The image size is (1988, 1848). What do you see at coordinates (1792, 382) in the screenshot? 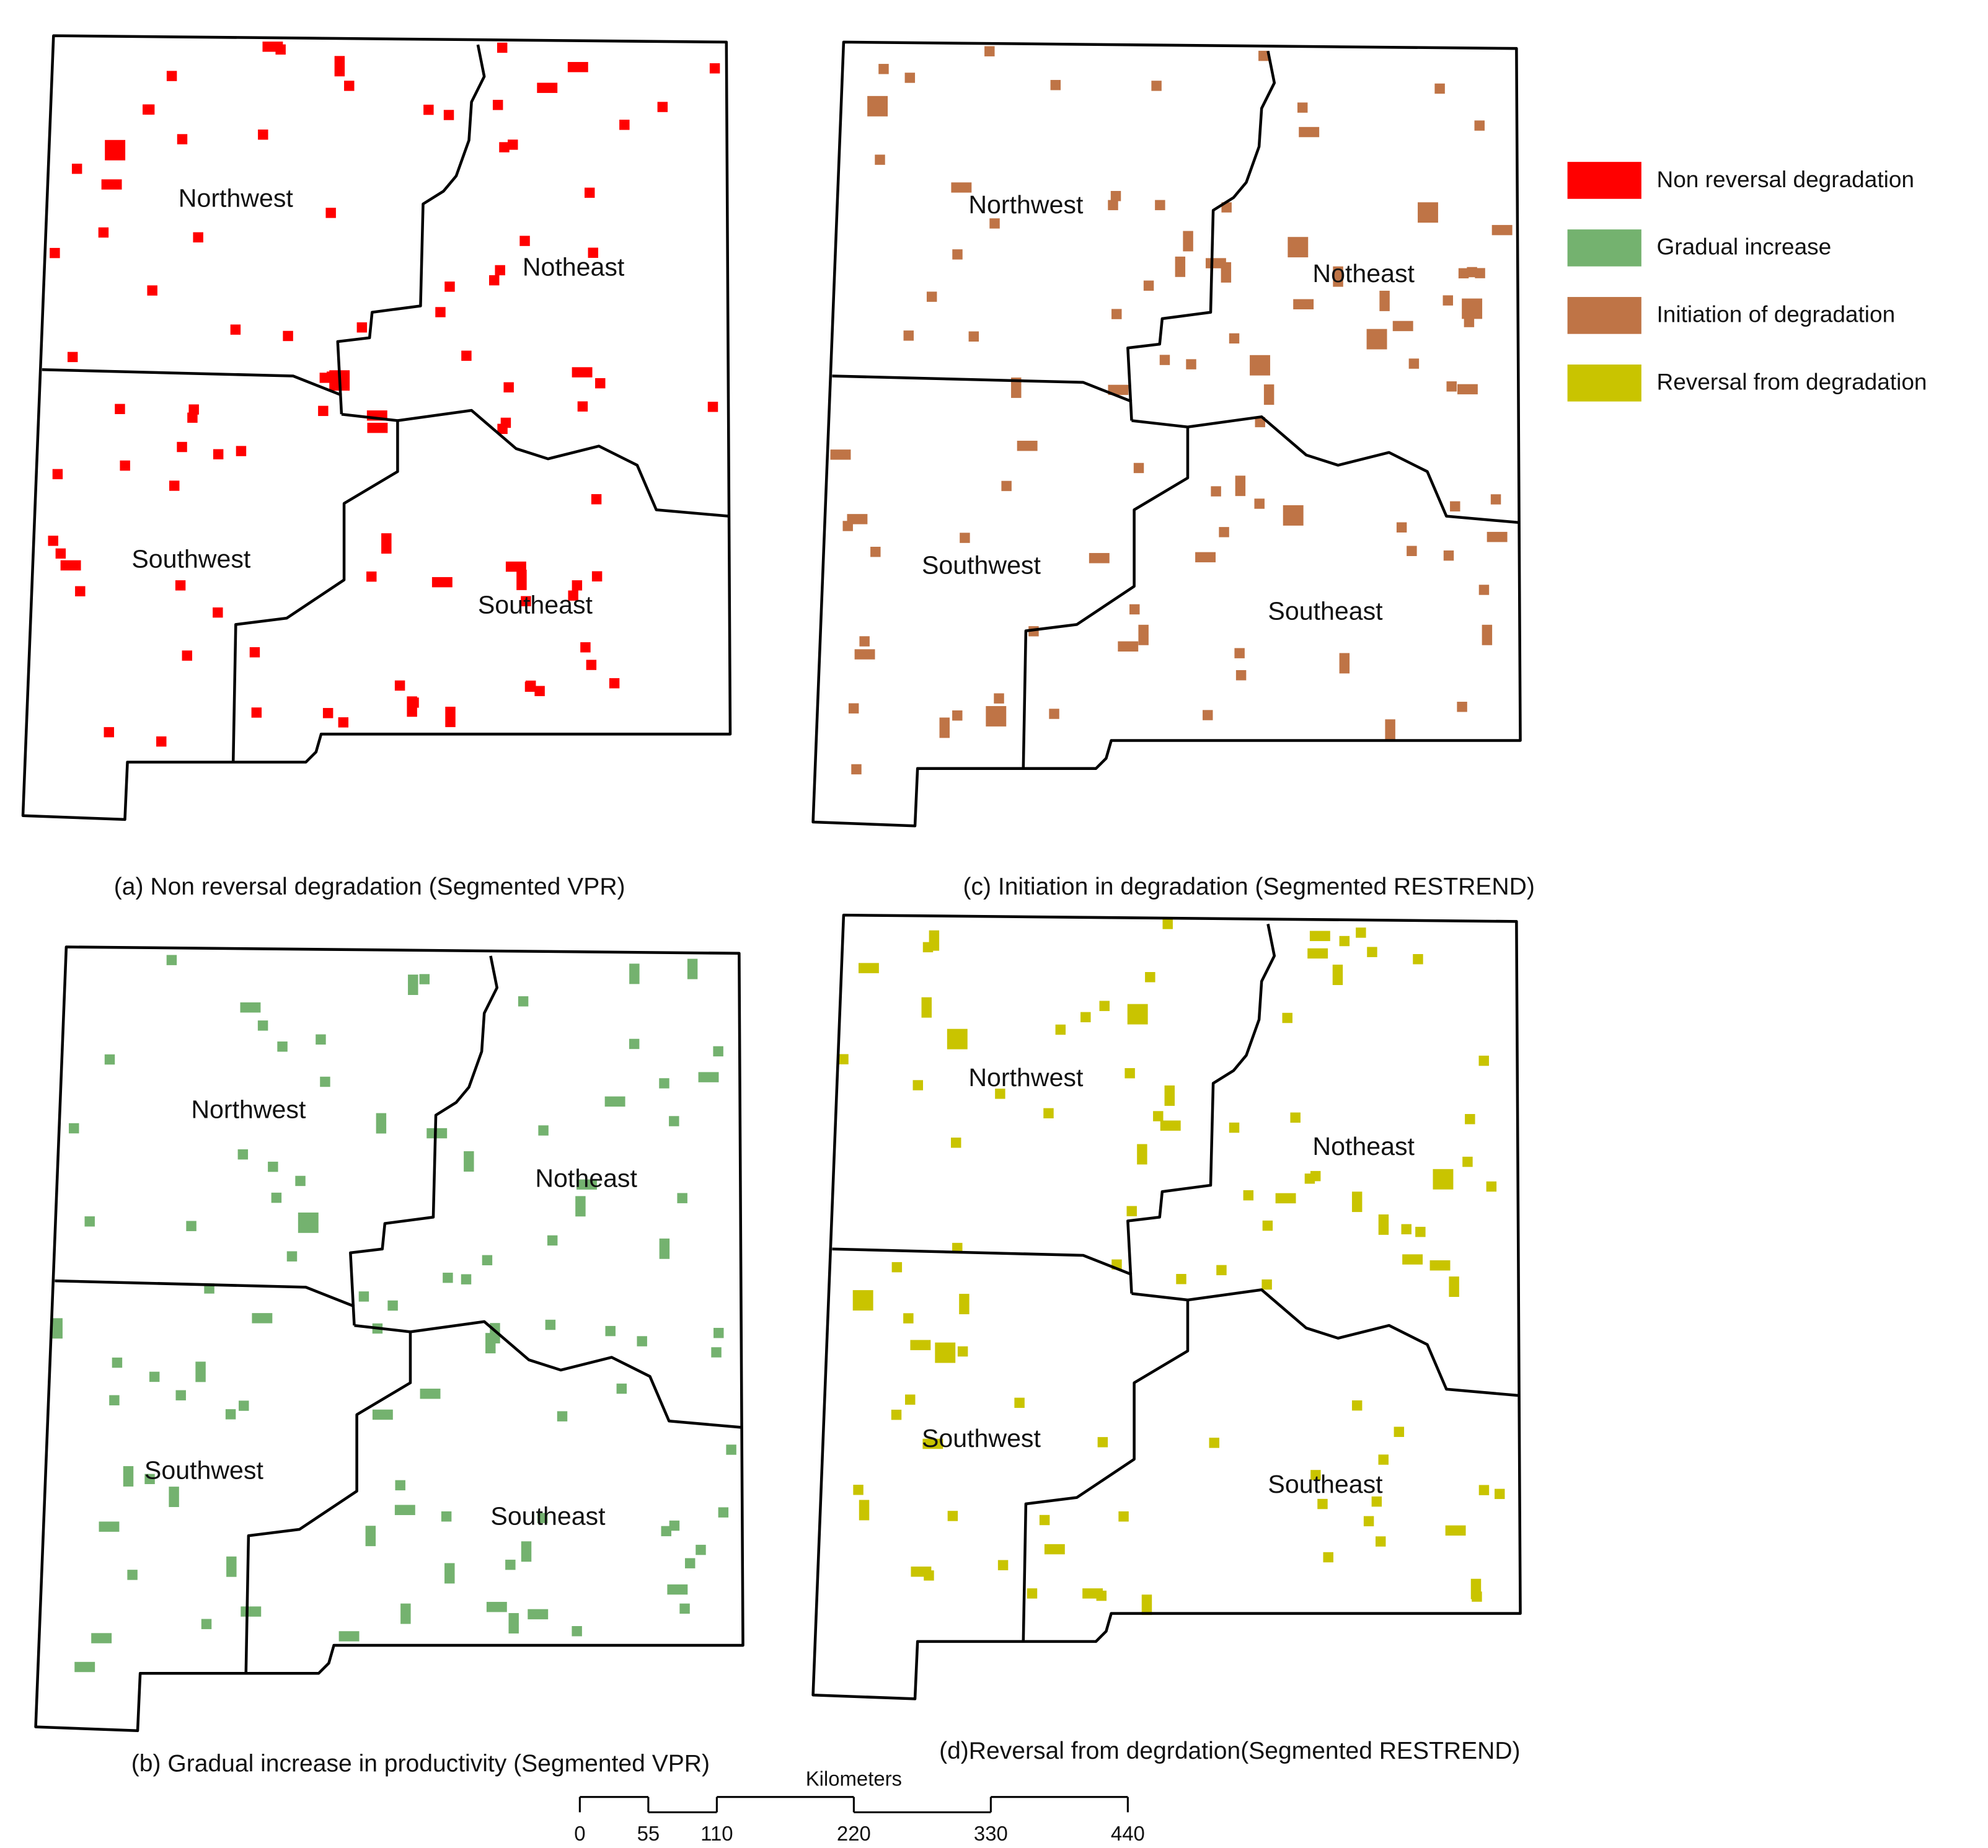
I see `legend-label: Reversal from degradation` at bounding box center [1792, 382].